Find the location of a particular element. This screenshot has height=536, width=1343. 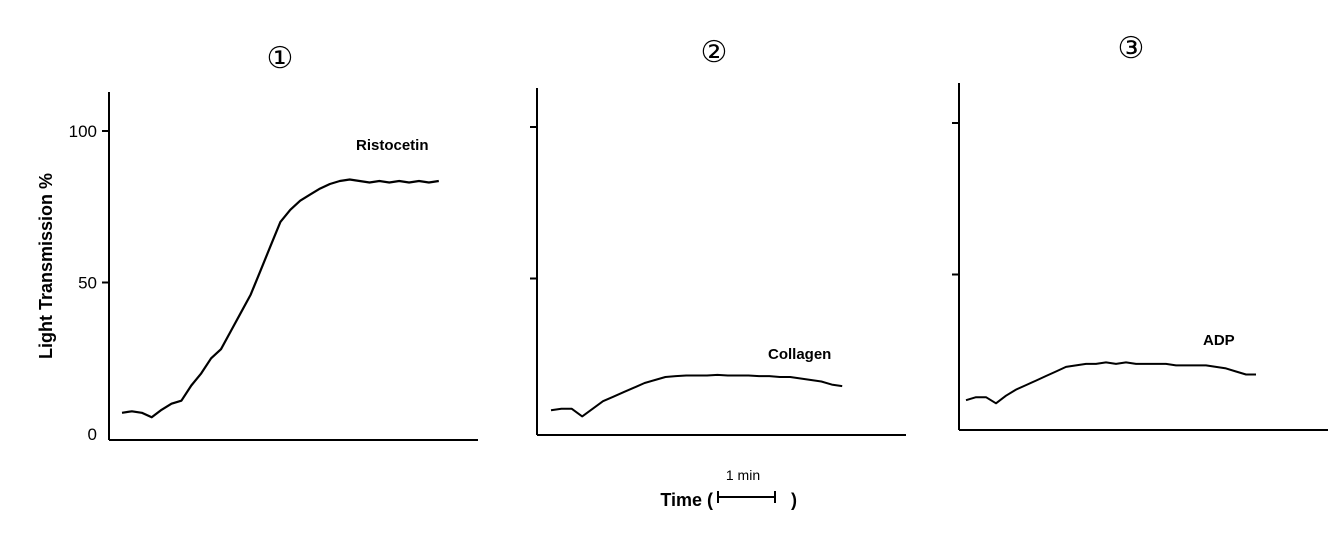

time-label-close: ) is located at coordinates (794, 500).